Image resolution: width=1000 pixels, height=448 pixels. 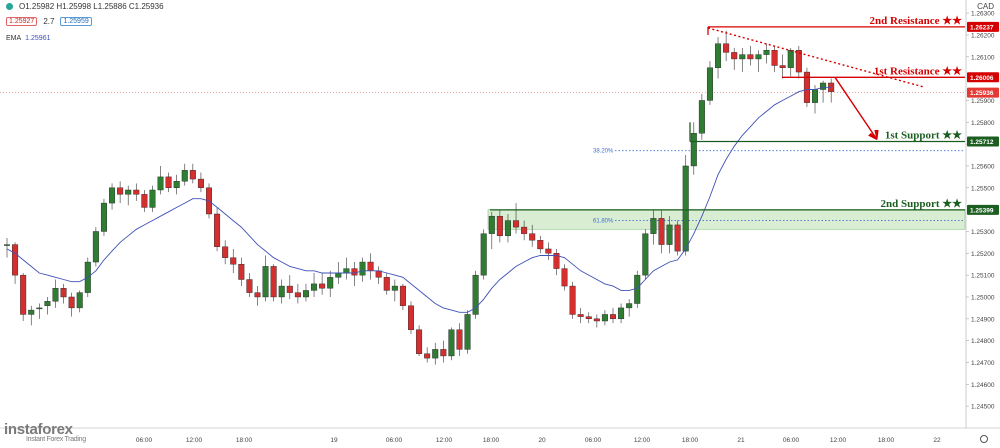 I want to click on gear-icon, so click(x=984, y=439).